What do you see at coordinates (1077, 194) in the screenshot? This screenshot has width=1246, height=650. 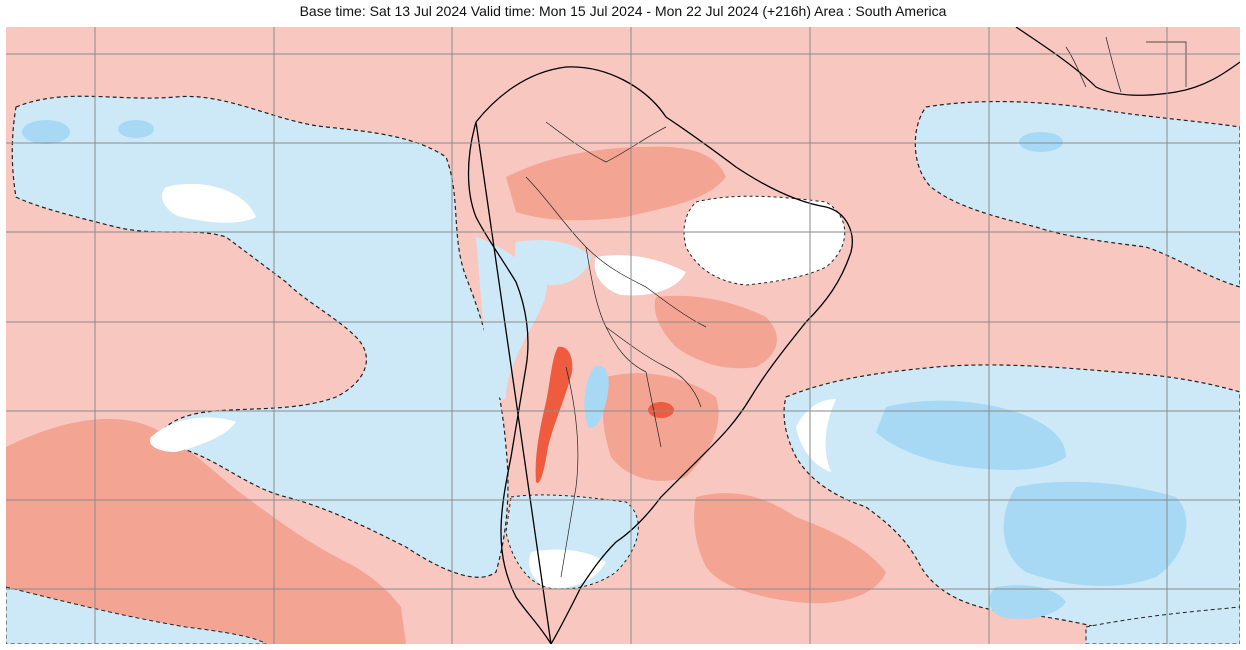 I see `cool-anomaly-north-atlantic` at bounding box center [1077, 194].